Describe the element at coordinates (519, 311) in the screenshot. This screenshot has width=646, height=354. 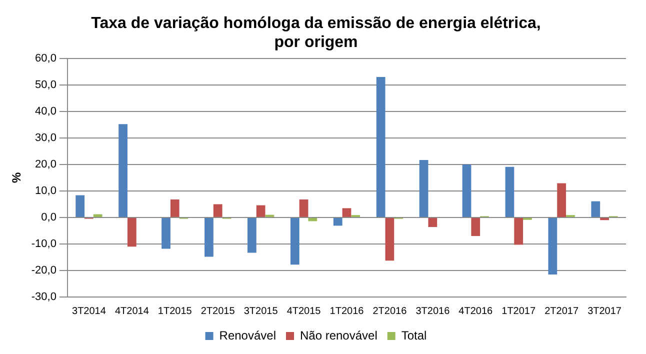
I see `x-tick-label: 1T2017` at that location.